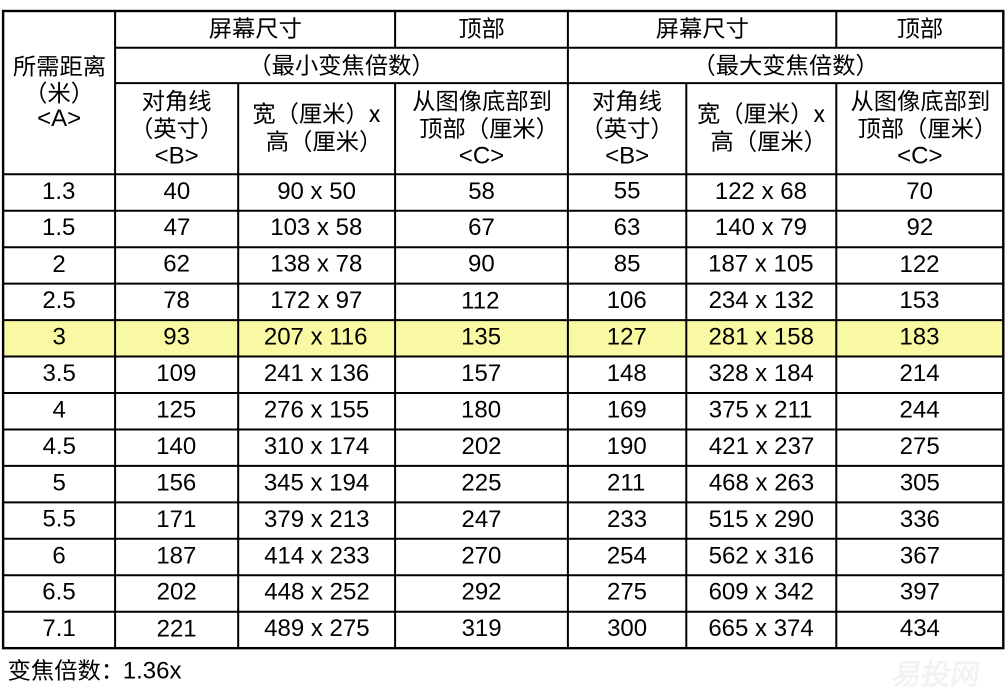  I want to click on svg-text: 414 x 233, so click(316, 555).